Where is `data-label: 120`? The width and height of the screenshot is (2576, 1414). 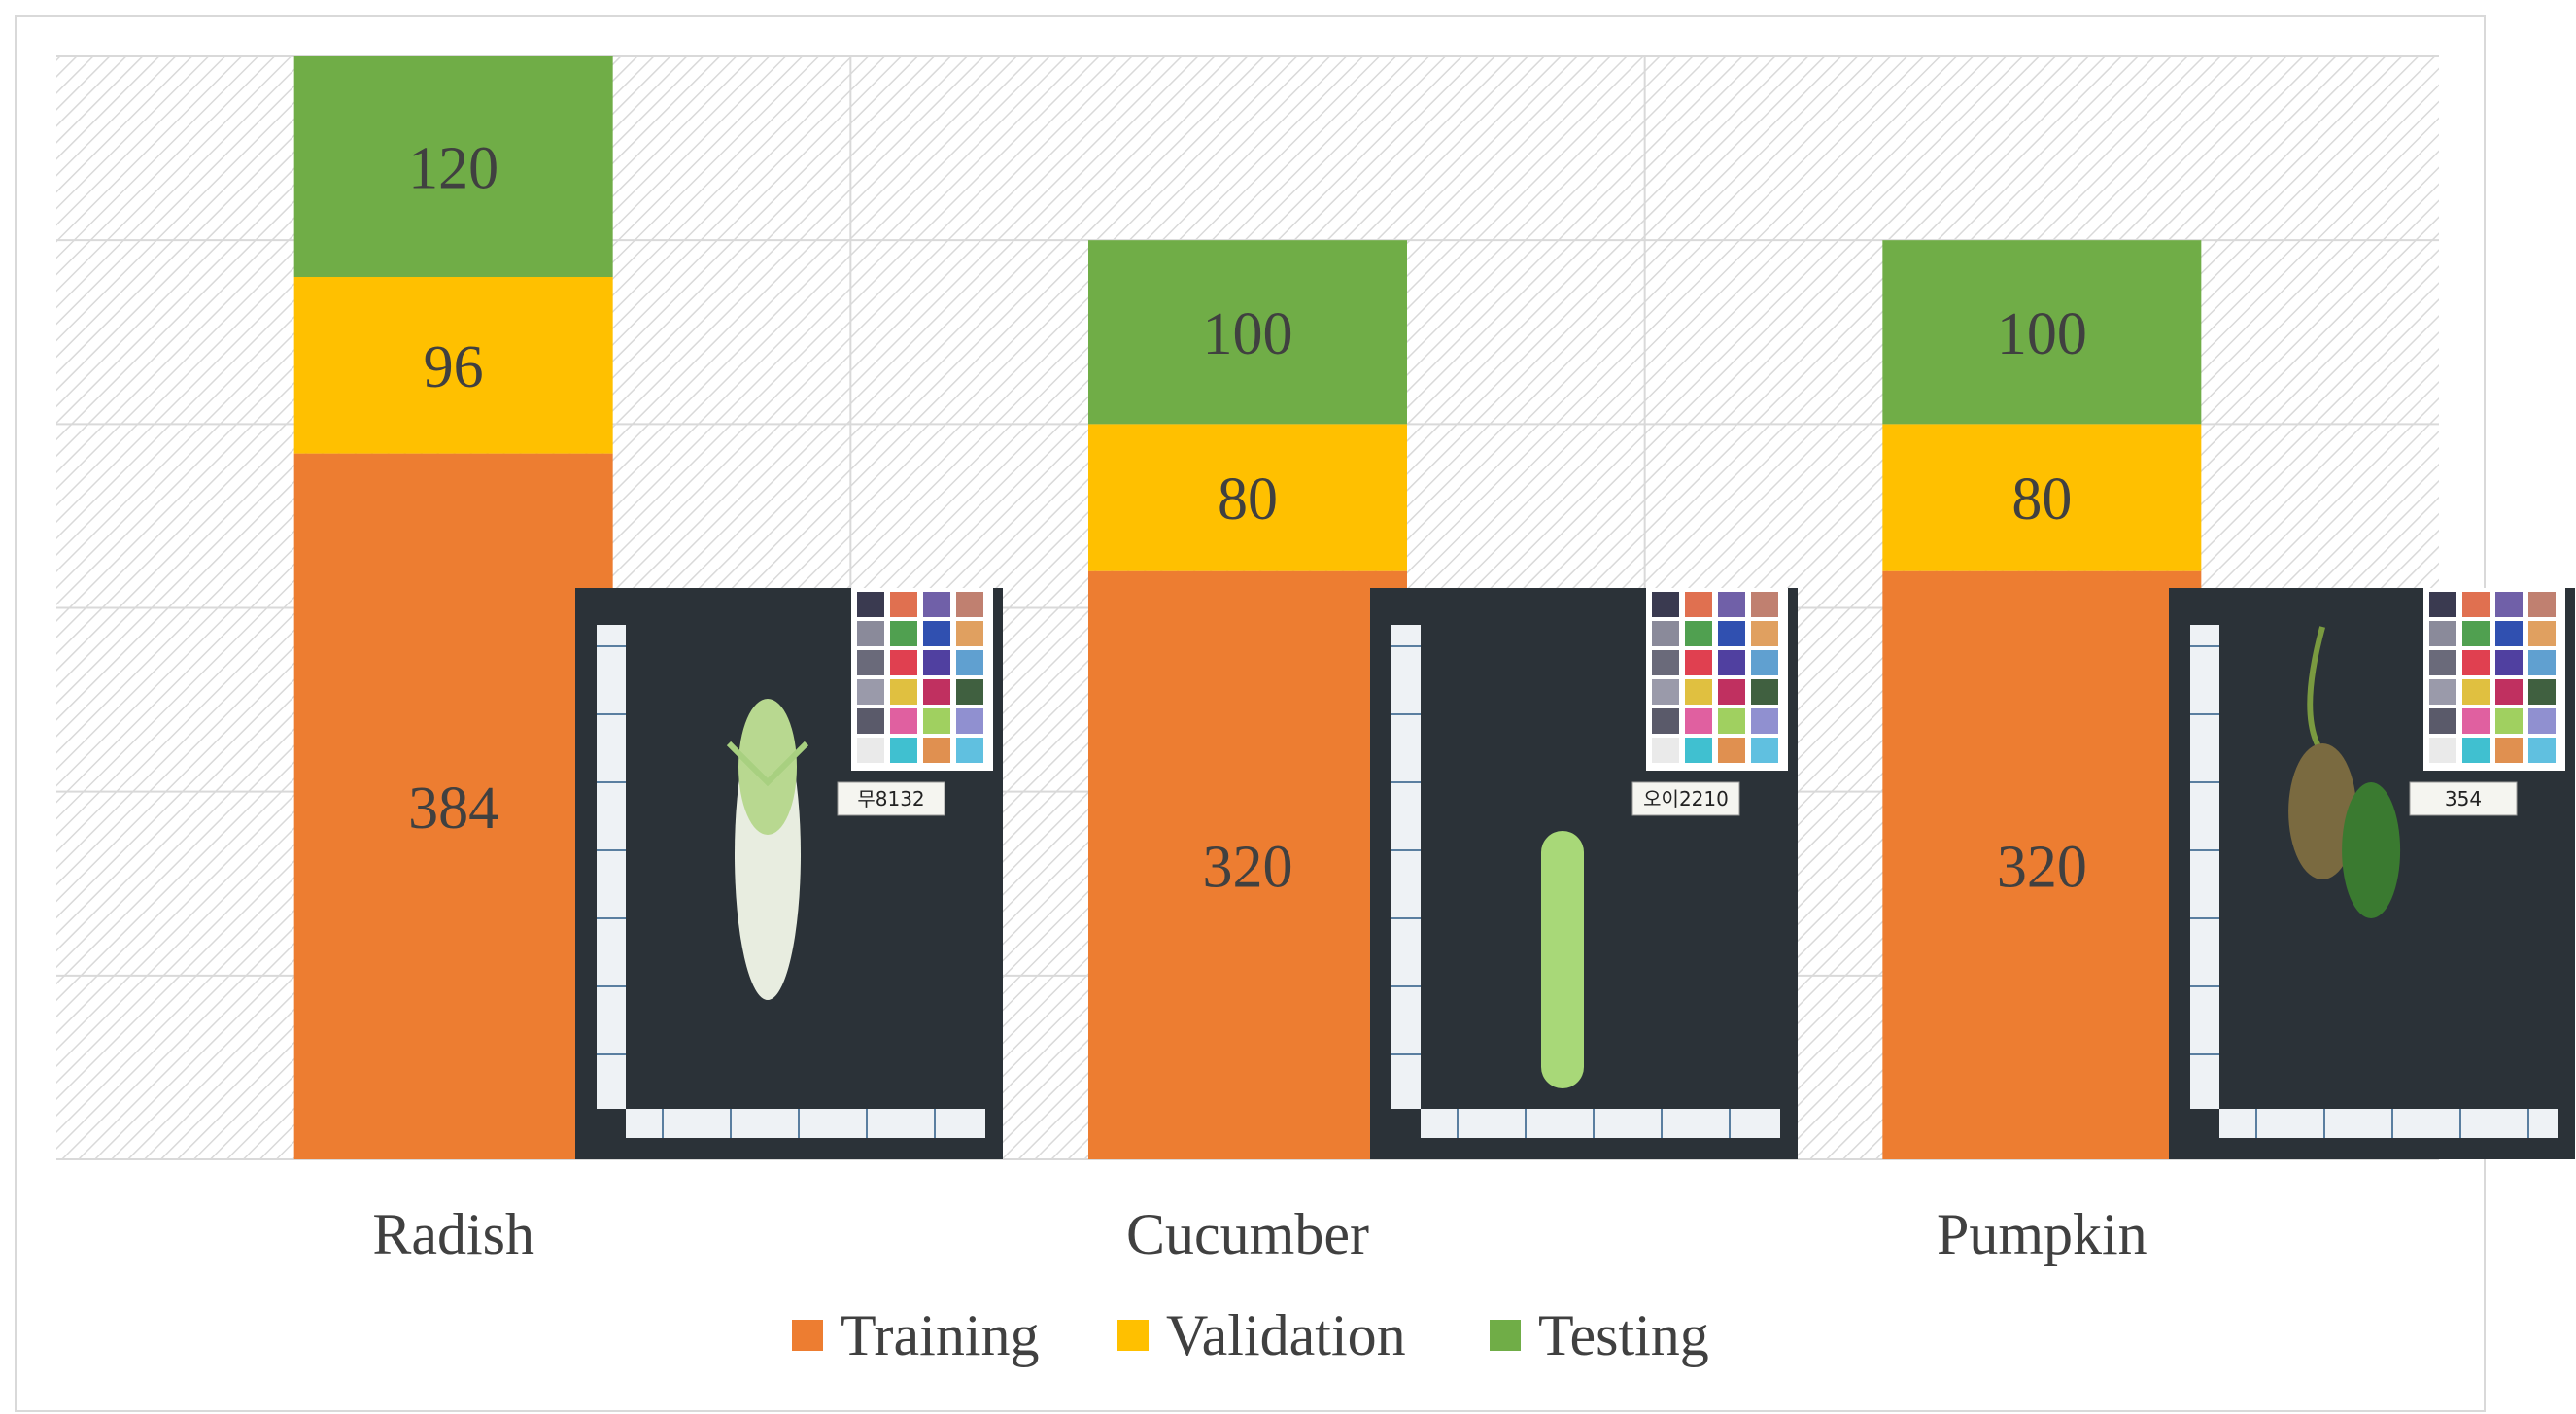
data-label: 120 is located at coordinates (453, 169).